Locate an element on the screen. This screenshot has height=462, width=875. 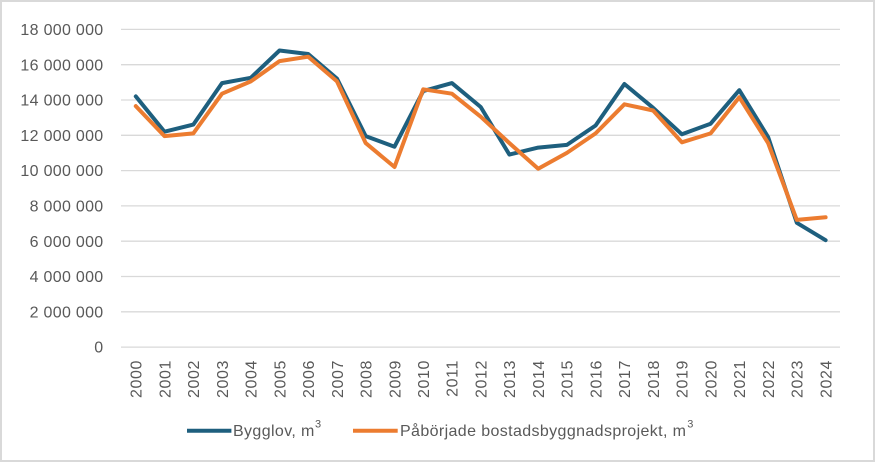
svg-text: 16 000 000 is located at coordinates (61, 65).